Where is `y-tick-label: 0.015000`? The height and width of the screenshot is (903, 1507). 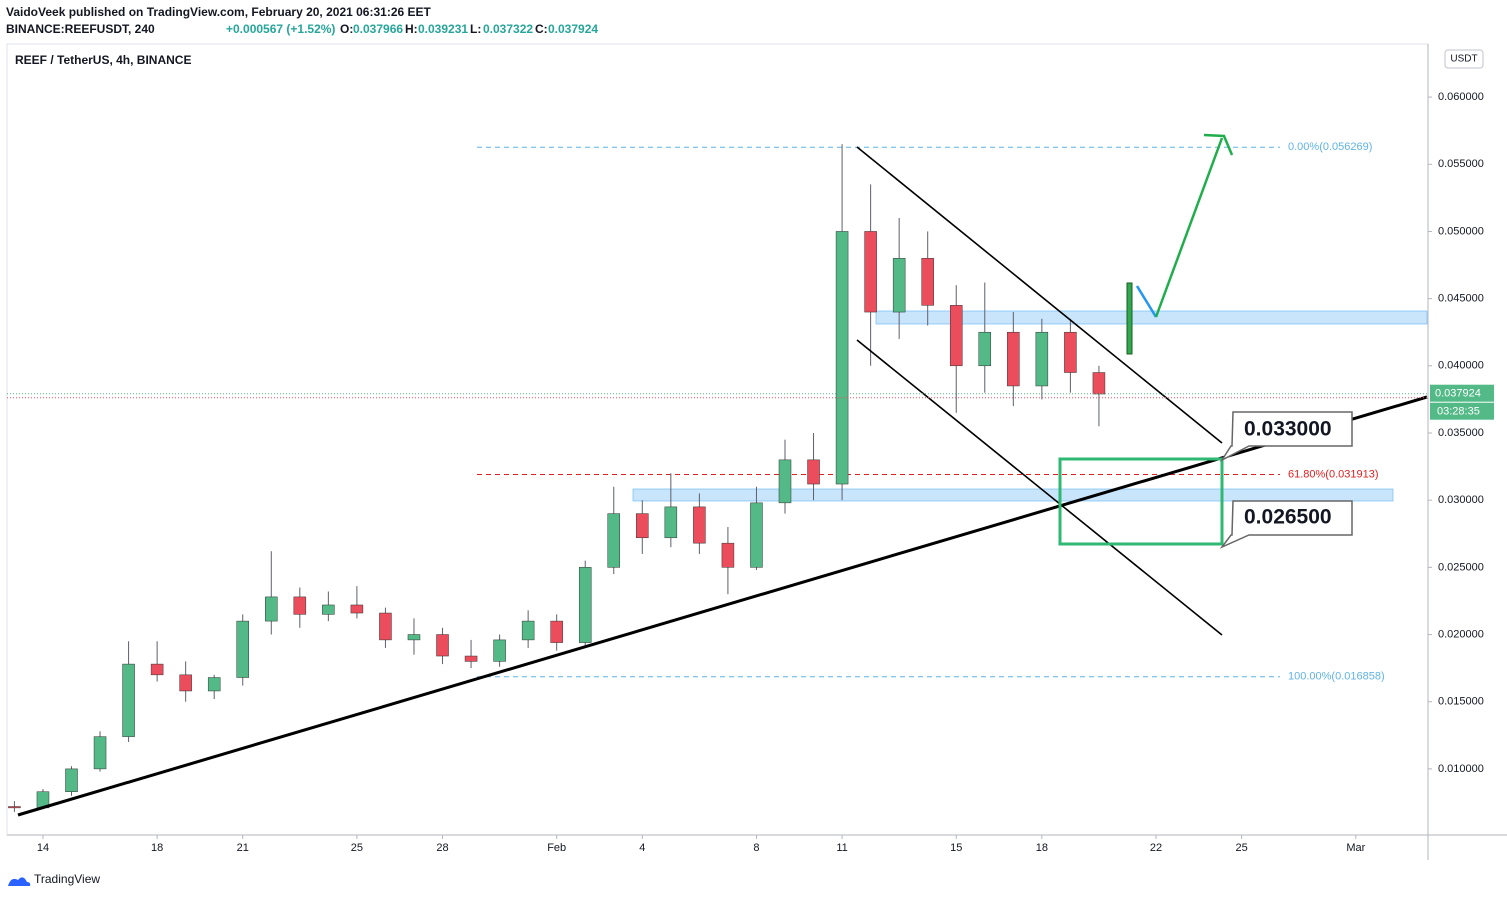
y-tick-label: 0.015000 is located at coordinates (1461, 702).